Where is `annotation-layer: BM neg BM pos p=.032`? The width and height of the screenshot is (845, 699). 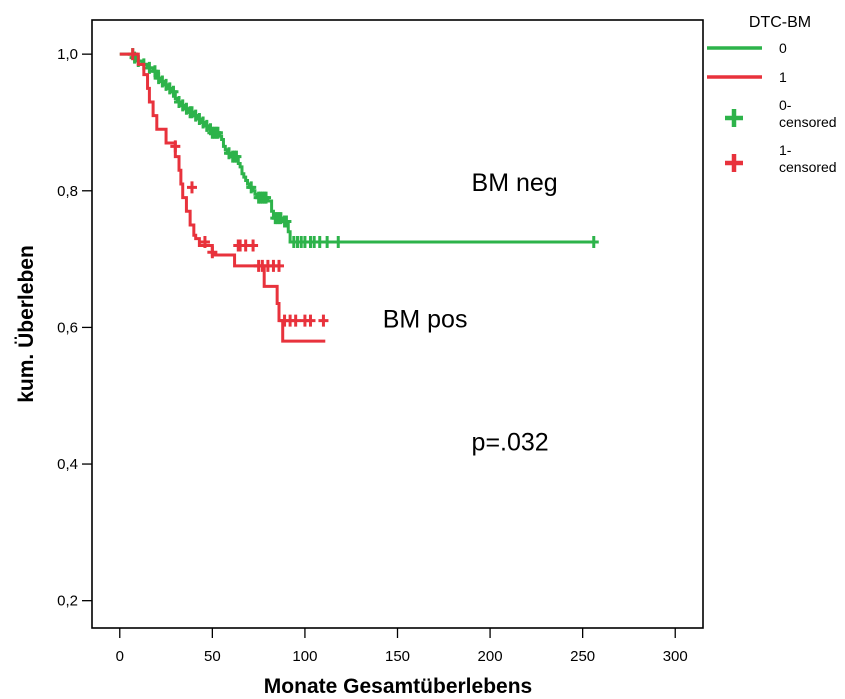 annotation-layer: BM neg BM pos p=.032 is located at coordinates (470, 313).